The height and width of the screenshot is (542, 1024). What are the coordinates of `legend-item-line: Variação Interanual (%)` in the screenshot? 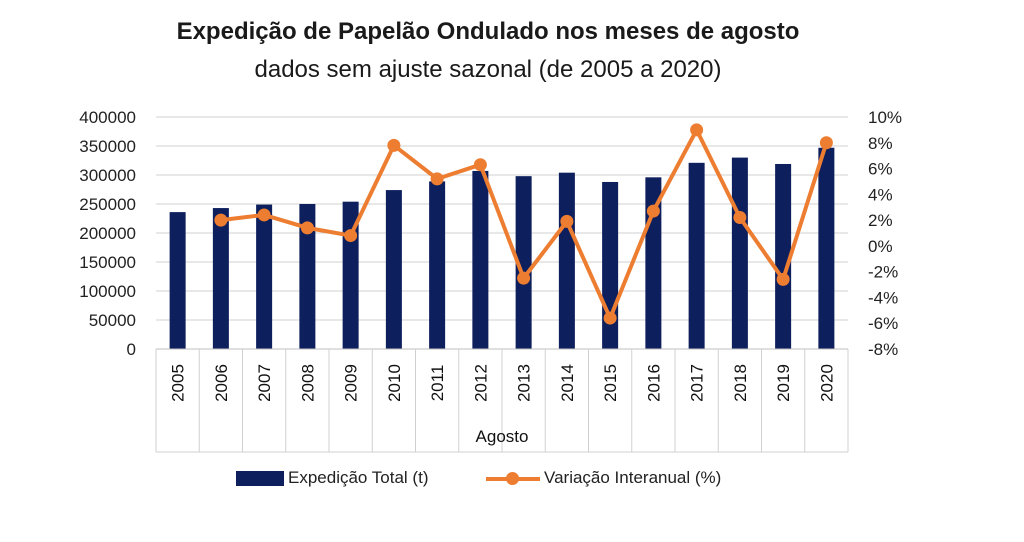 It's located at (603, 478).